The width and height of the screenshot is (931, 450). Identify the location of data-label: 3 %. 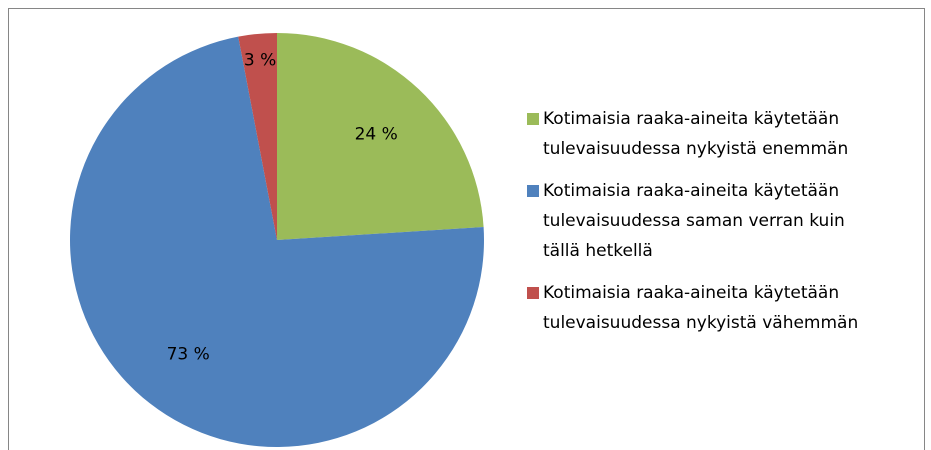
(260, 61).